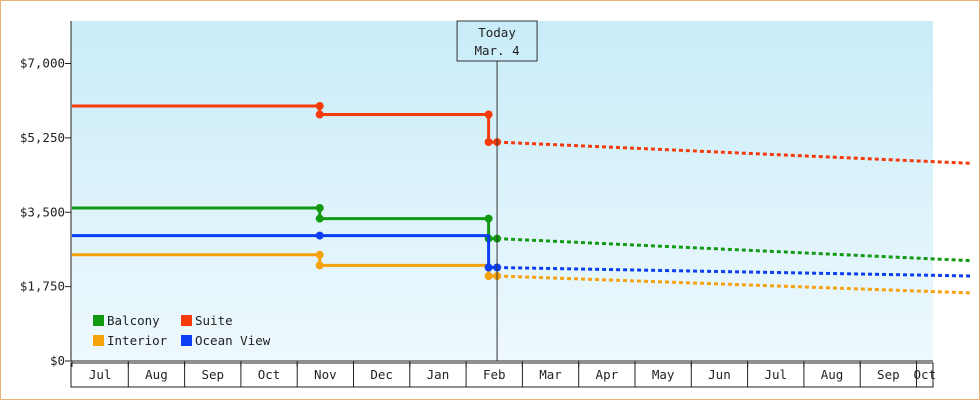 The width and height of the screenshot is (980, 401). Describe the element at coordinates (497, 32) in the screenshot. I see `today-label: Today` at that location.